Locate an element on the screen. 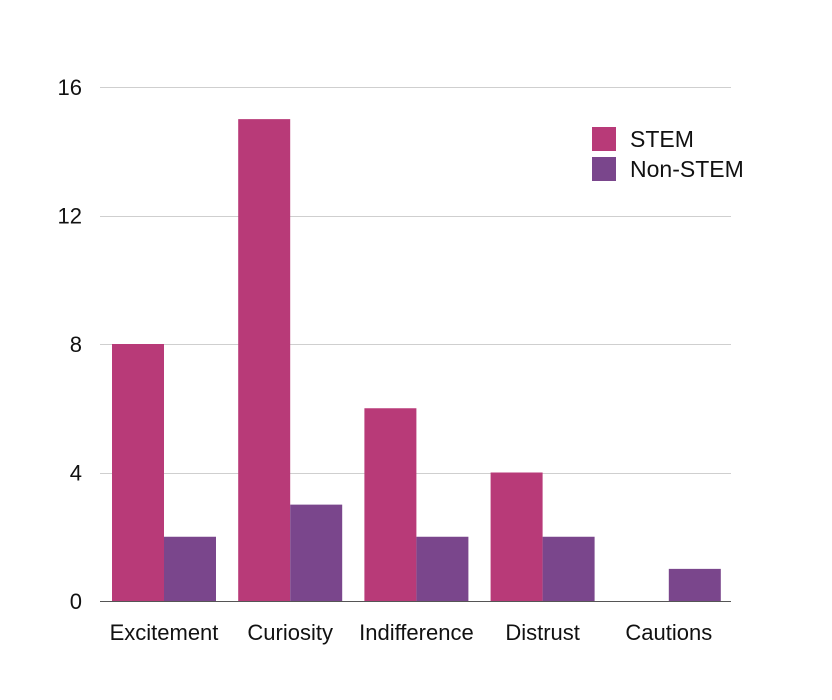 This screenshot has width=832, height=700. bar-stem-indifference is located at coordinates (390, 504).